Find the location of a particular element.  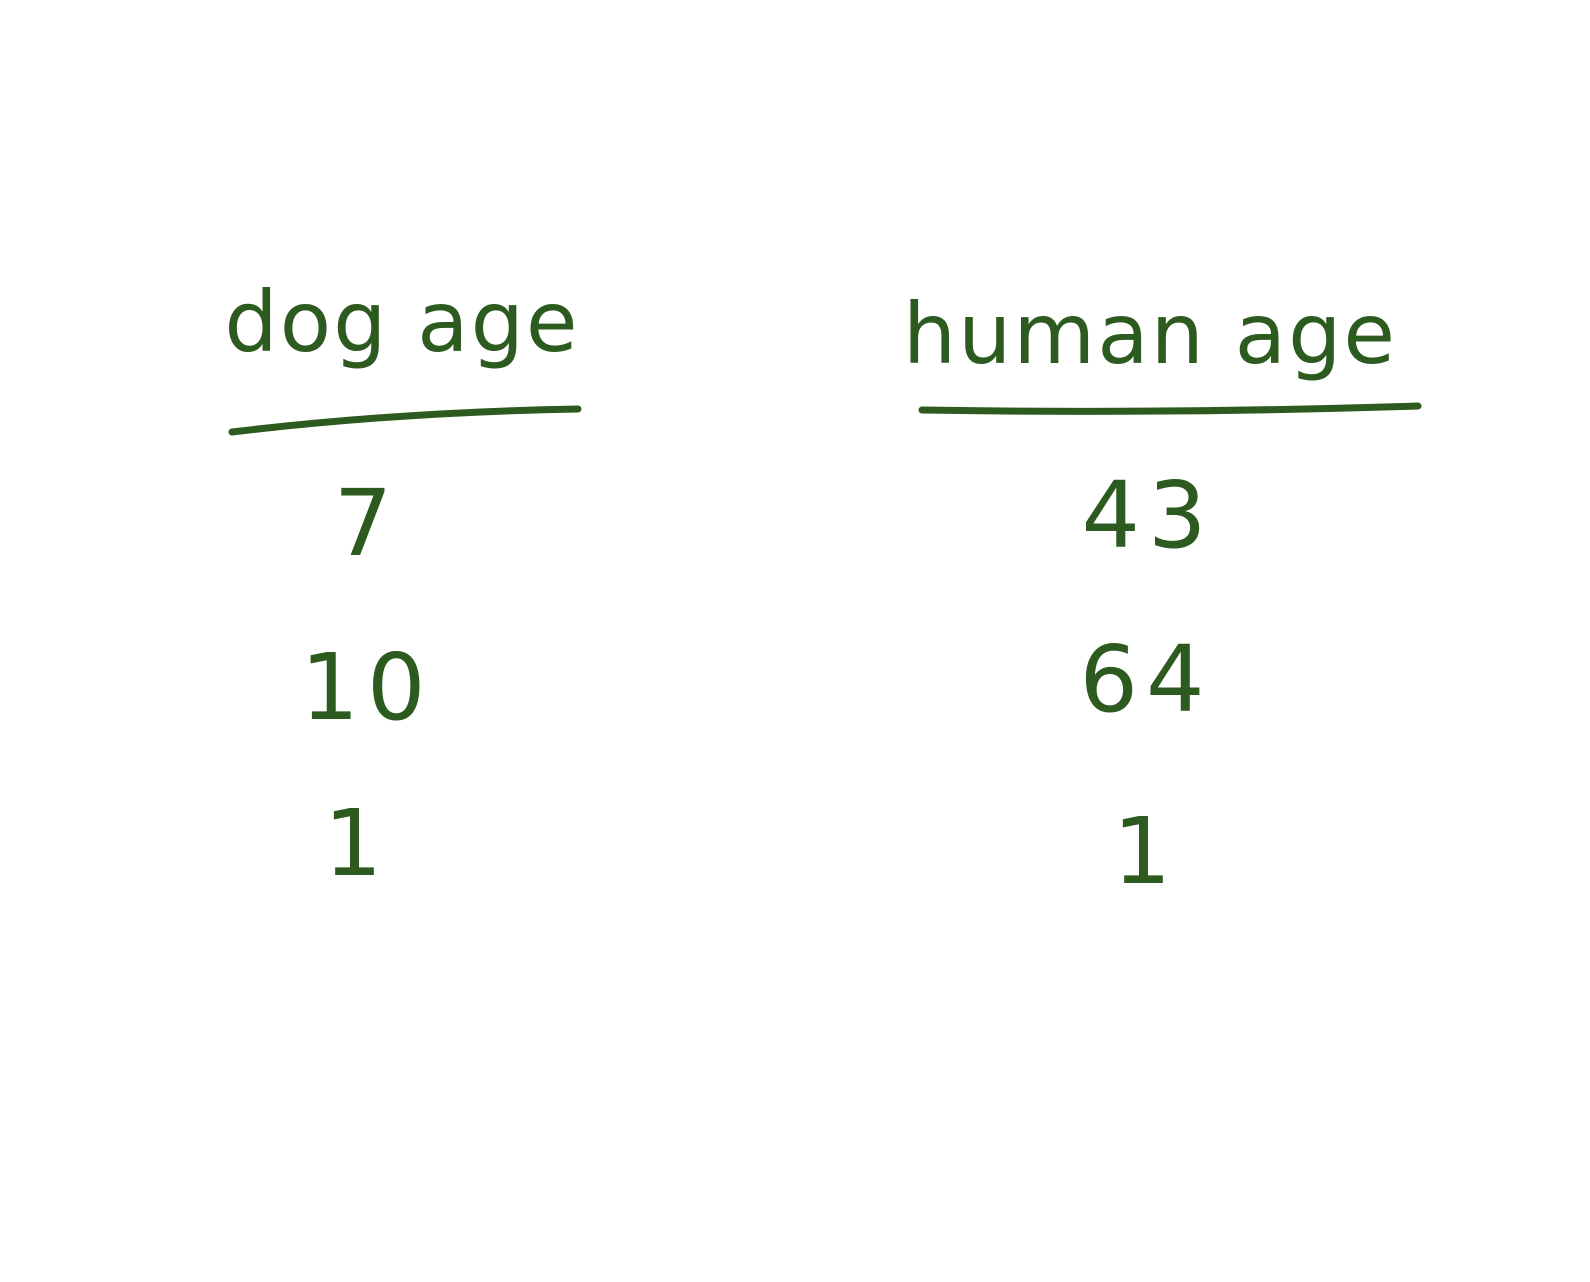

table-cell-human-age: 43 is located at coordinates (1148, 515).